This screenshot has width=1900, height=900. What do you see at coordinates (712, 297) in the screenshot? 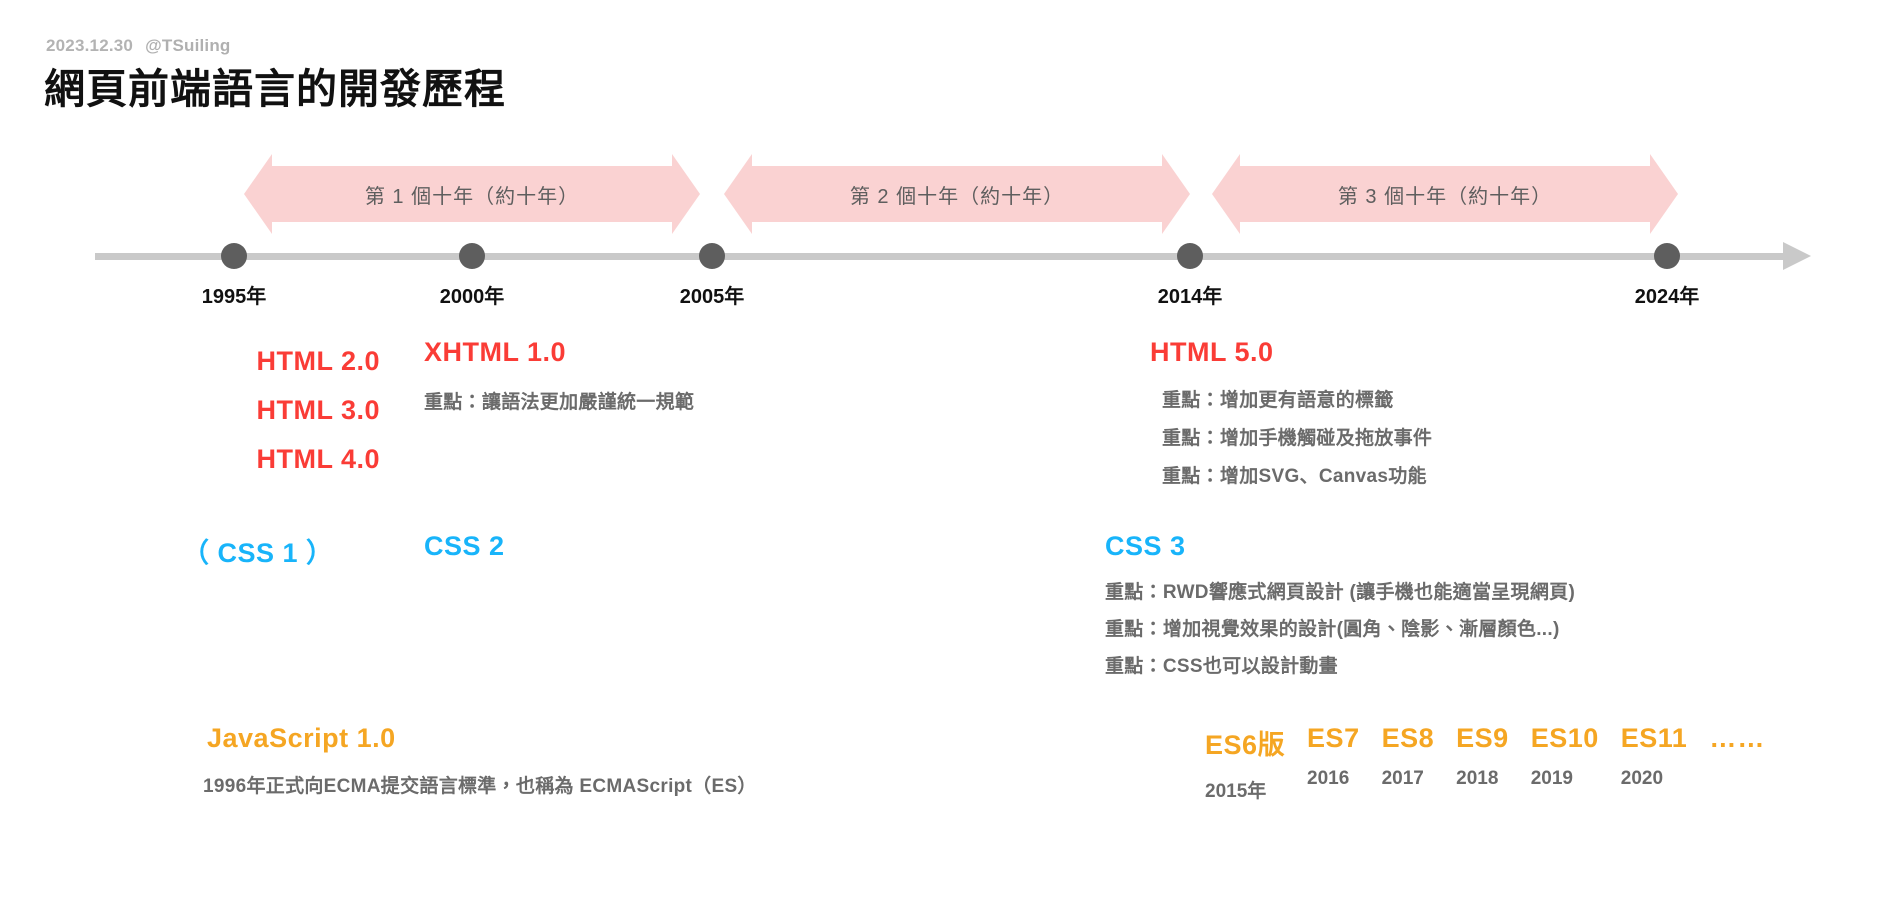
I see `timeline-label-2005: 2005年` at bounding box center [712, 297].